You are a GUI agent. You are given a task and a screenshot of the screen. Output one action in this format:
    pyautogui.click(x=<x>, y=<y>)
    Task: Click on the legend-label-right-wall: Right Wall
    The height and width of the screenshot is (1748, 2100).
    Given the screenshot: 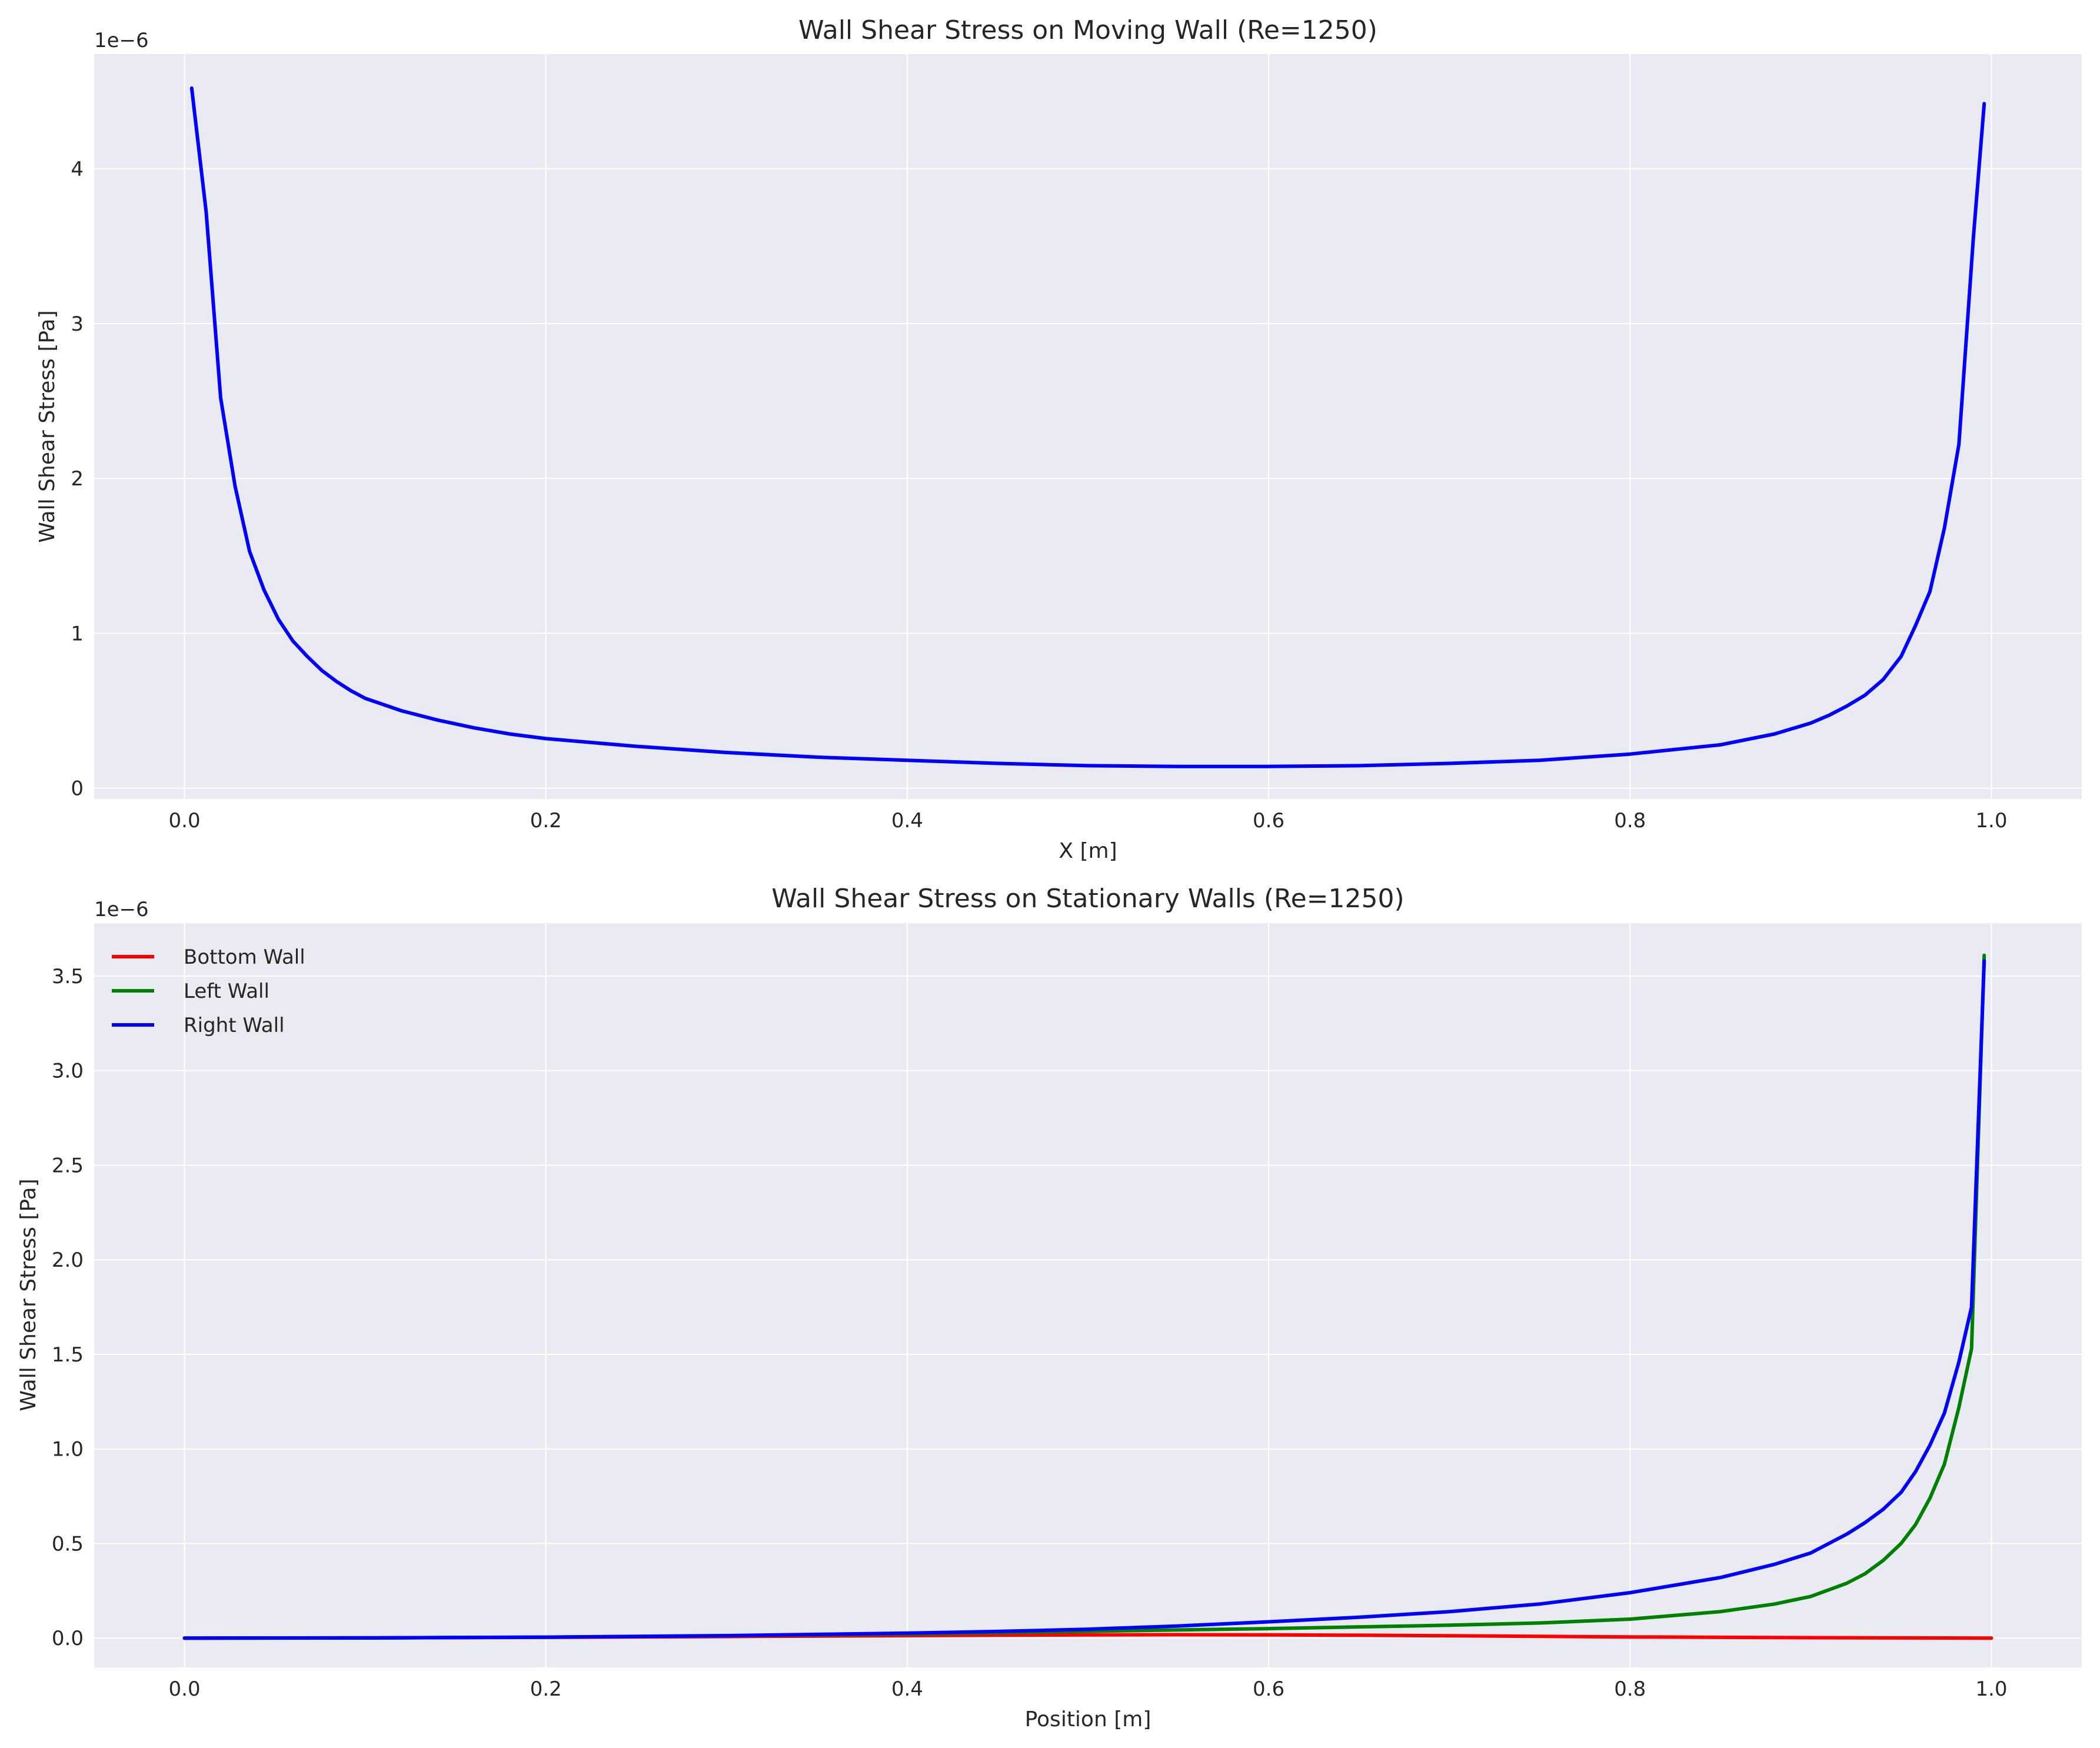 What is the action you would take?
    pyautogui.click(x=234, y=1025)
    